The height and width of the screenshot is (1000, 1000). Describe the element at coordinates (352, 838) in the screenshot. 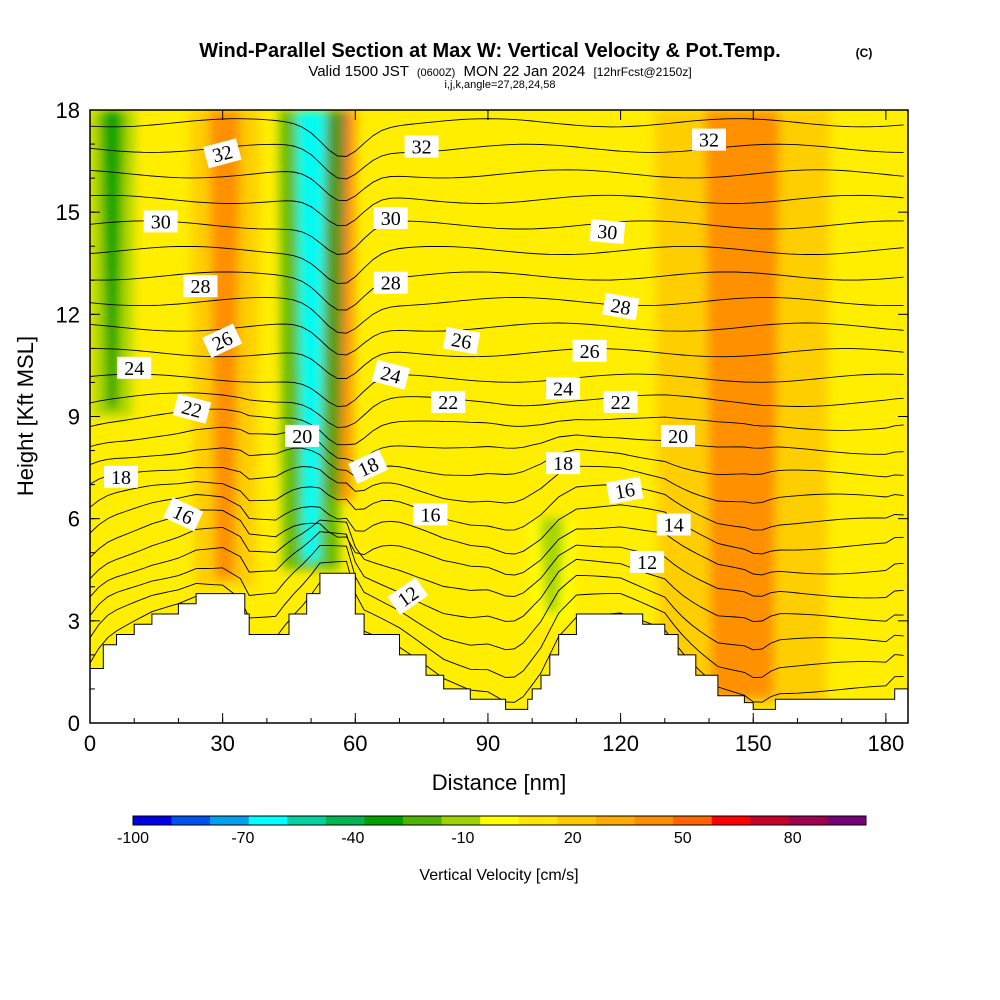

I see `colorbar-tick-label: -40` at that location.